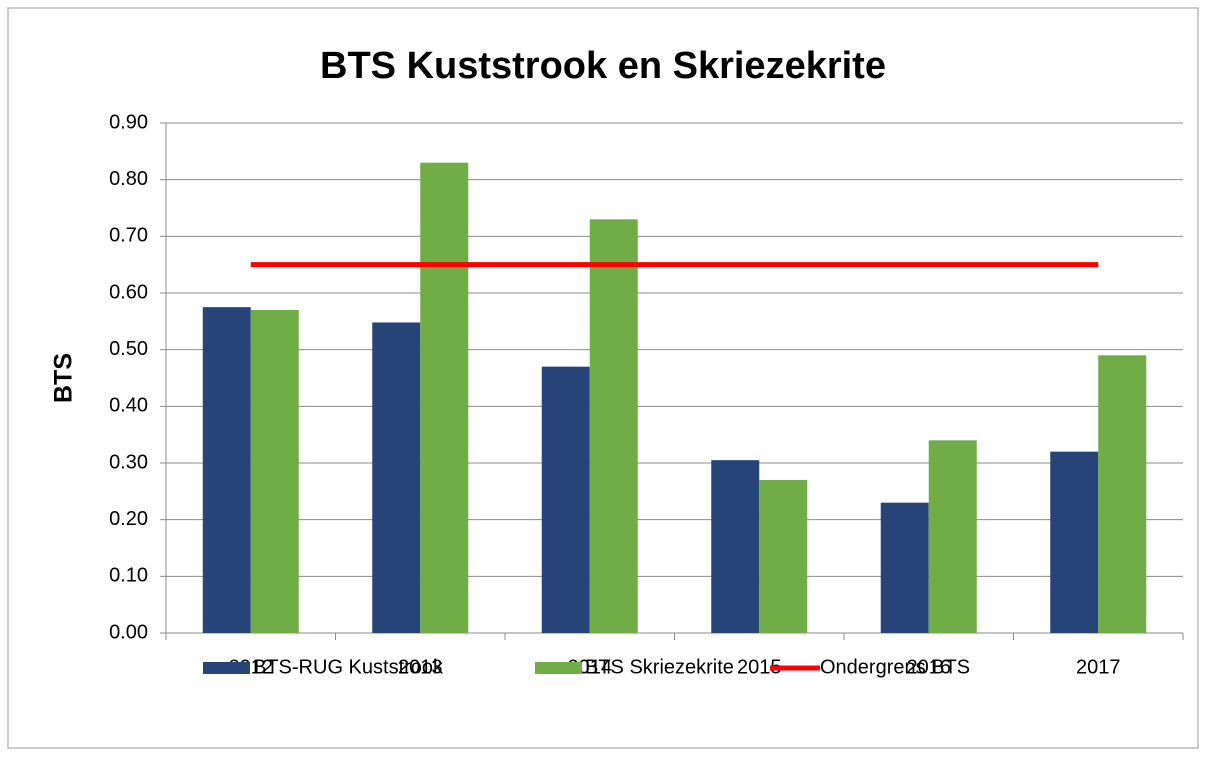 The width and height of the screenshot is (1206, 761). What do you see at coordinates (659, 667) in the screenshot?
I see `legend-label: BTS Skriezekrite` at bounding box center [659, 667].